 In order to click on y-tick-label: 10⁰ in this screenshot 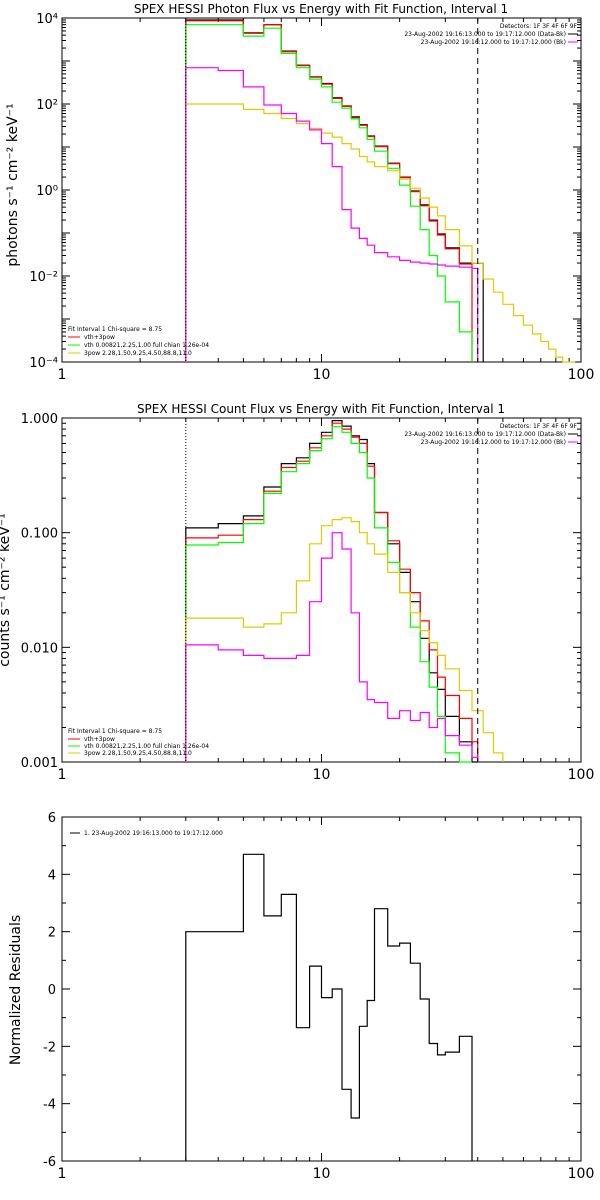, I will do `click(47, 191)`.